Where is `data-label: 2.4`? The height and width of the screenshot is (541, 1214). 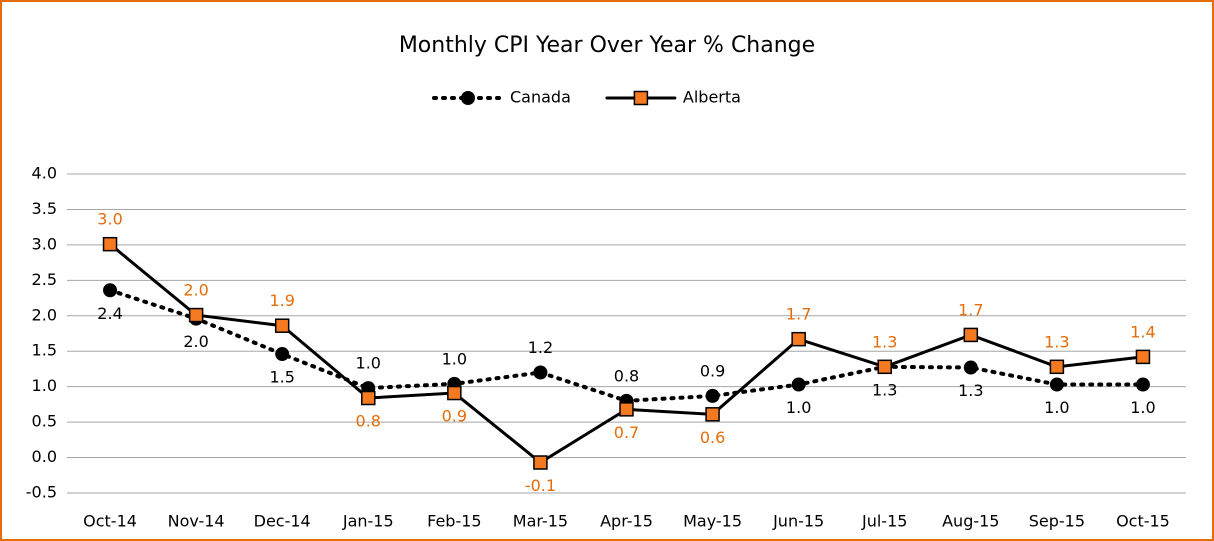
data-label: 2.4 is located at coordinates (109, 313).